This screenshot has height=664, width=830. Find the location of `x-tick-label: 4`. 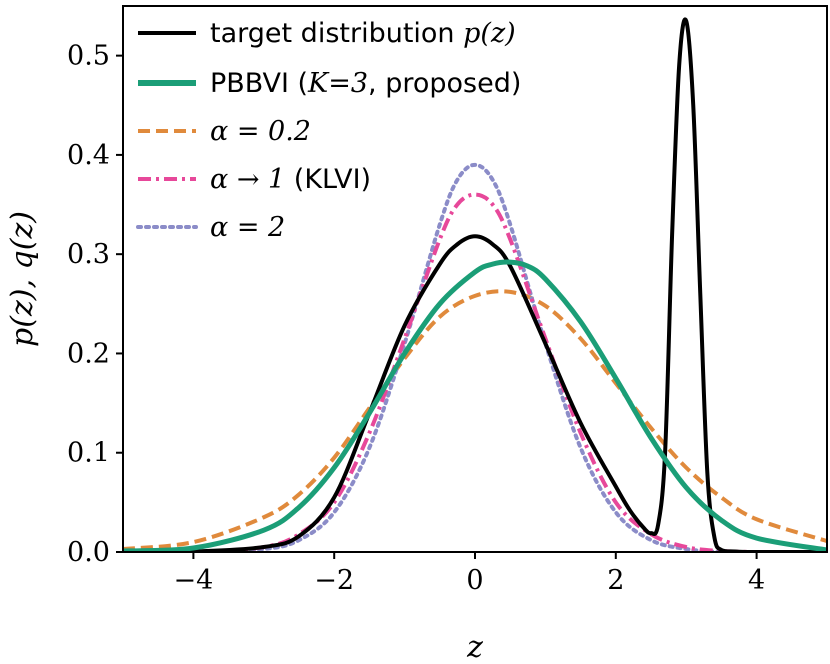

x-tick-label: 4 is located at coordinates (756, 580).